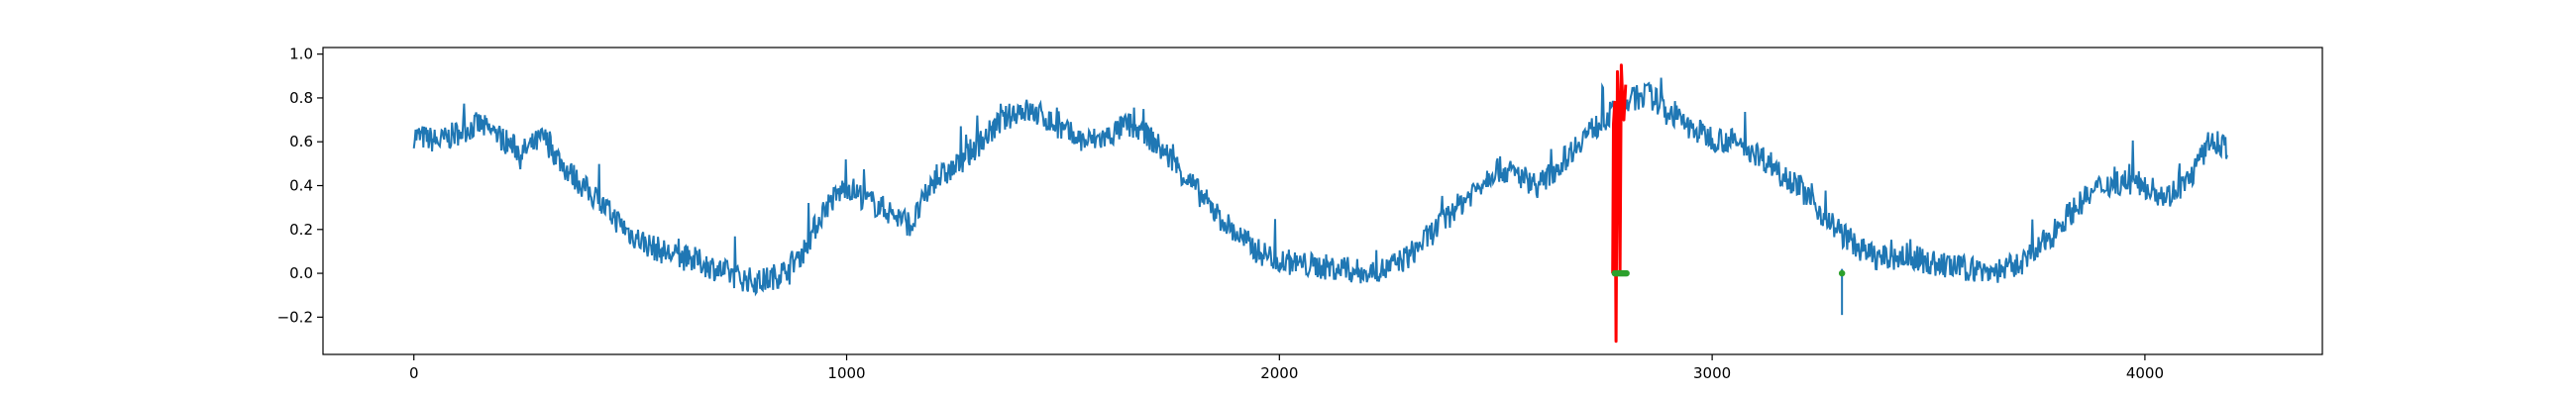  What do you see at coordinates (301, 273) in the screenshot?
I see `y-tick-label: 0.0` at bounding box center [301, 273].